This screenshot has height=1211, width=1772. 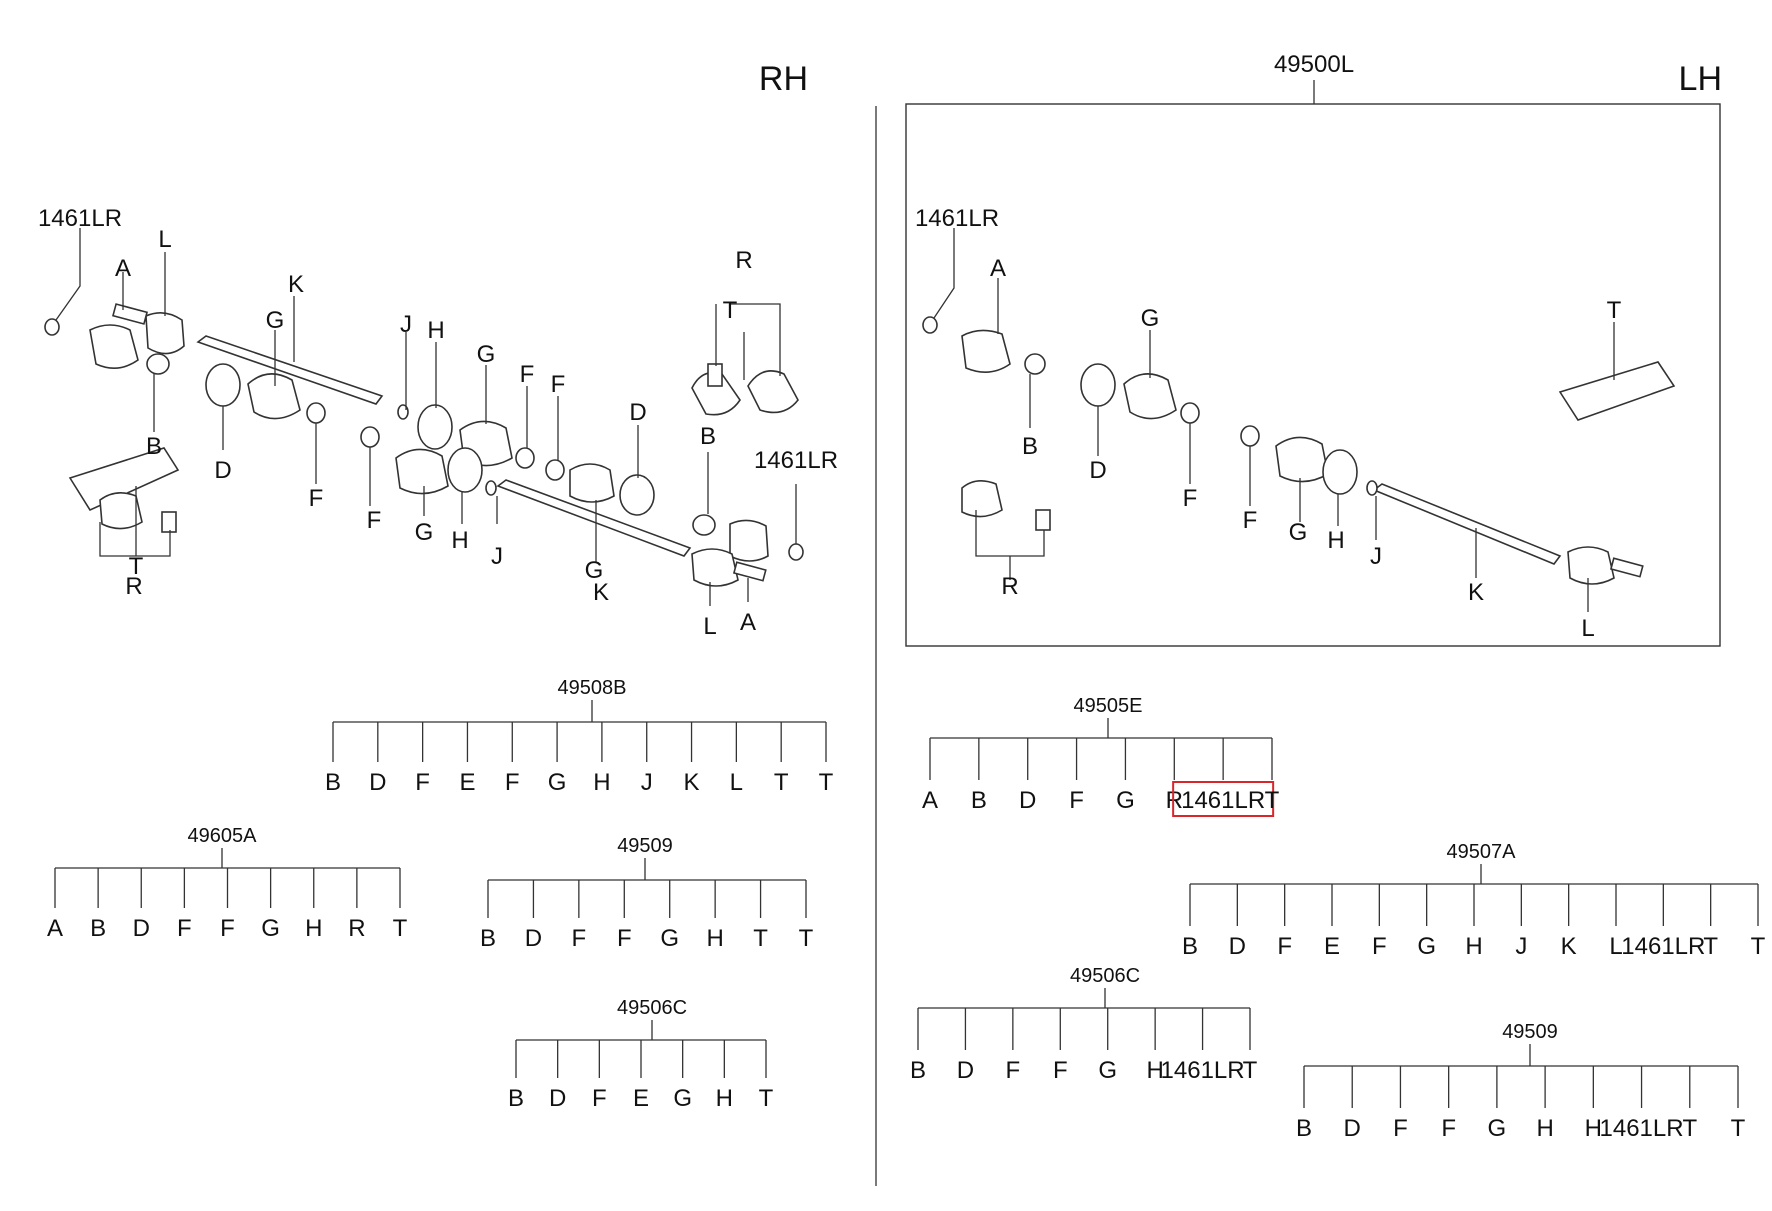 What do you see at coordinates (1043, 520) in the screenshot?
I see `lh-bolt` at bounding box center [1043, 520].